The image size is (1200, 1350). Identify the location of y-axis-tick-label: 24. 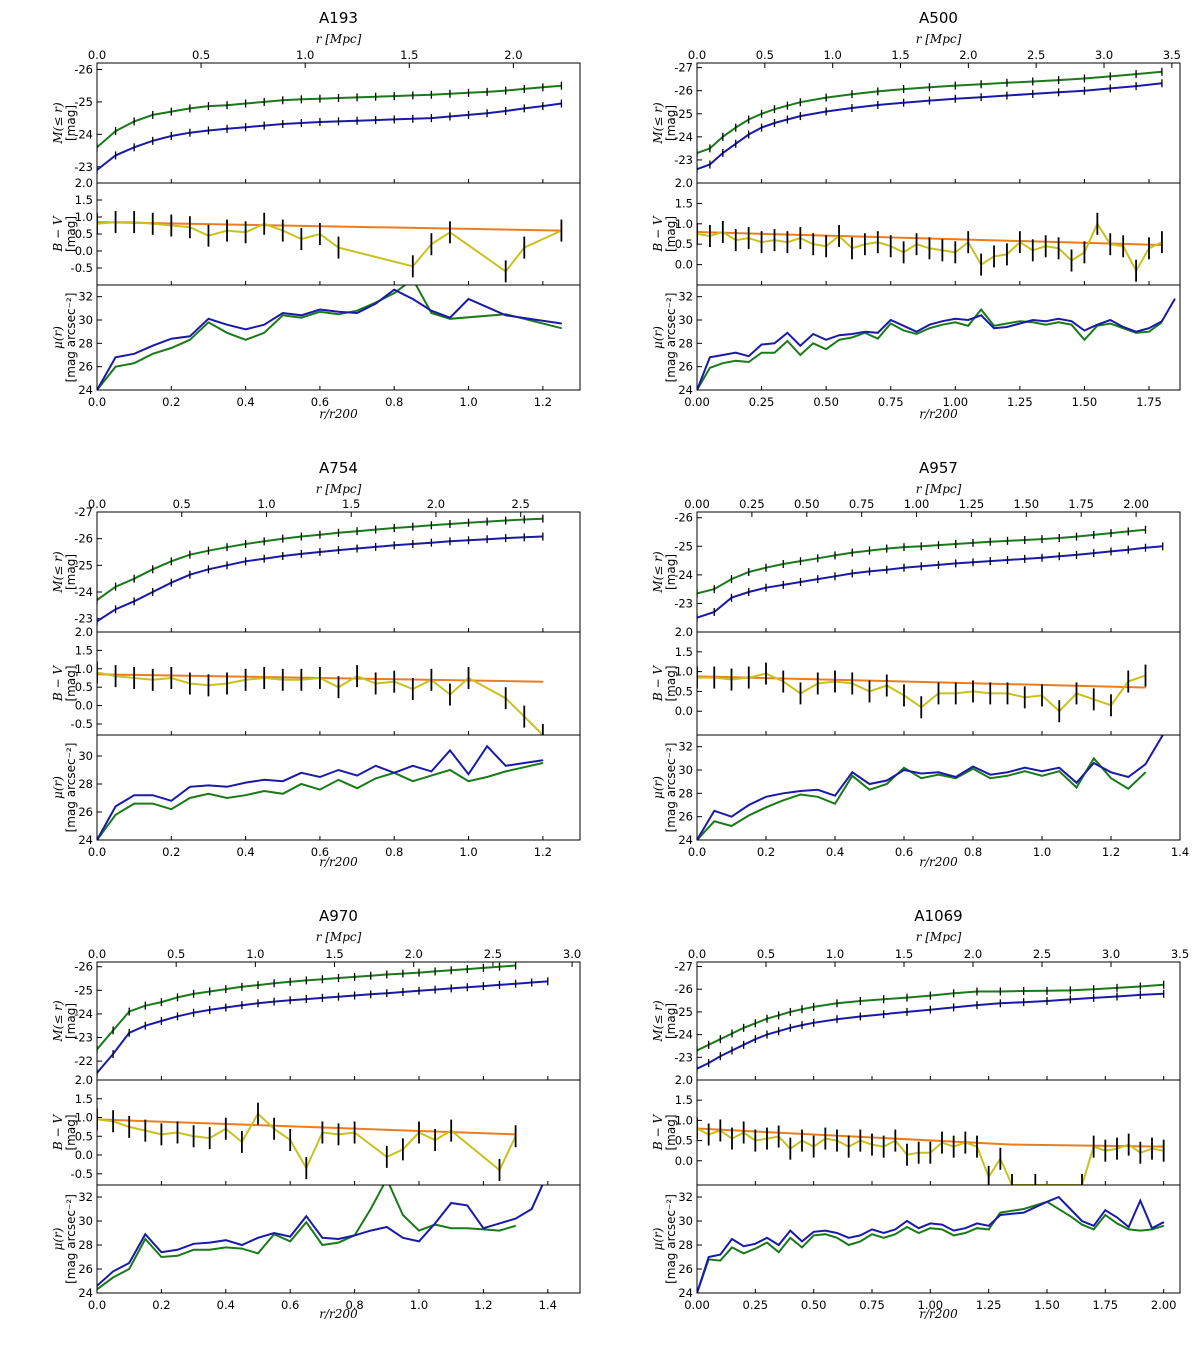
(685, 390).